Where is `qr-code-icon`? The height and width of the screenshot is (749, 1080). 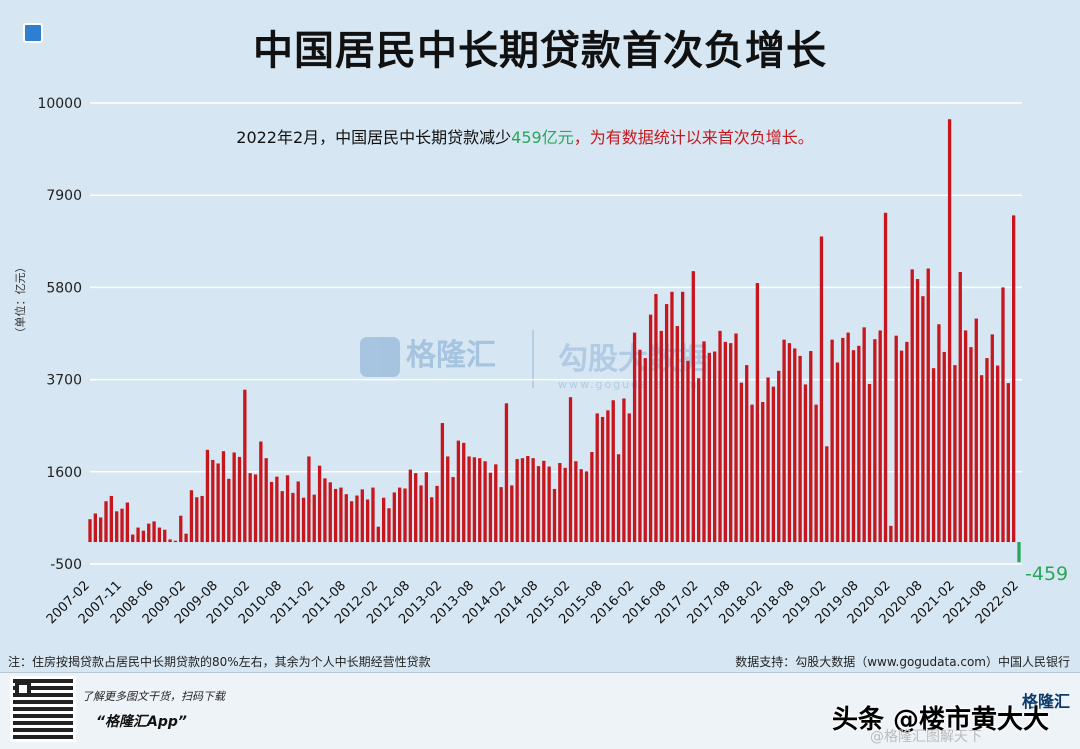
qr-code-icon is located at coordinates (43, 709).